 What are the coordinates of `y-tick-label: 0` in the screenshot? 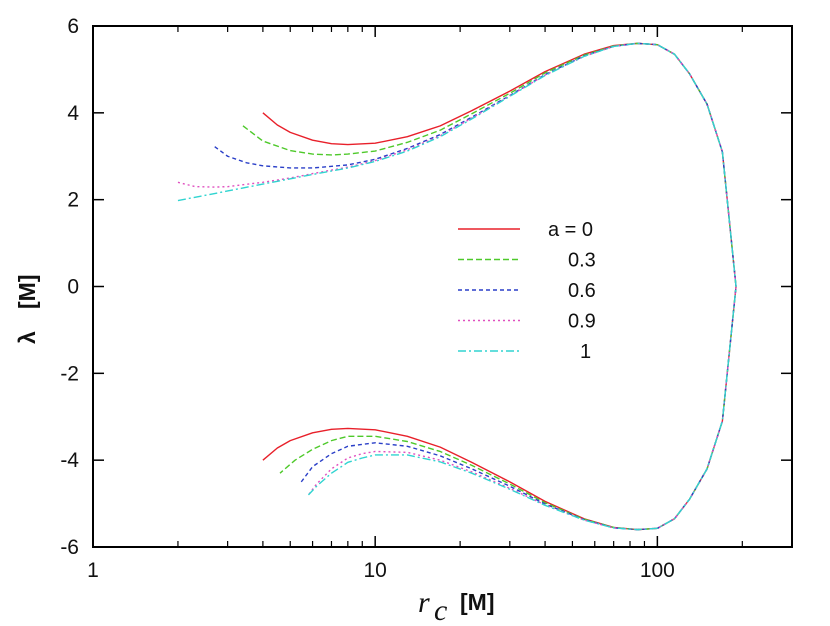 It's located at (73, 287).